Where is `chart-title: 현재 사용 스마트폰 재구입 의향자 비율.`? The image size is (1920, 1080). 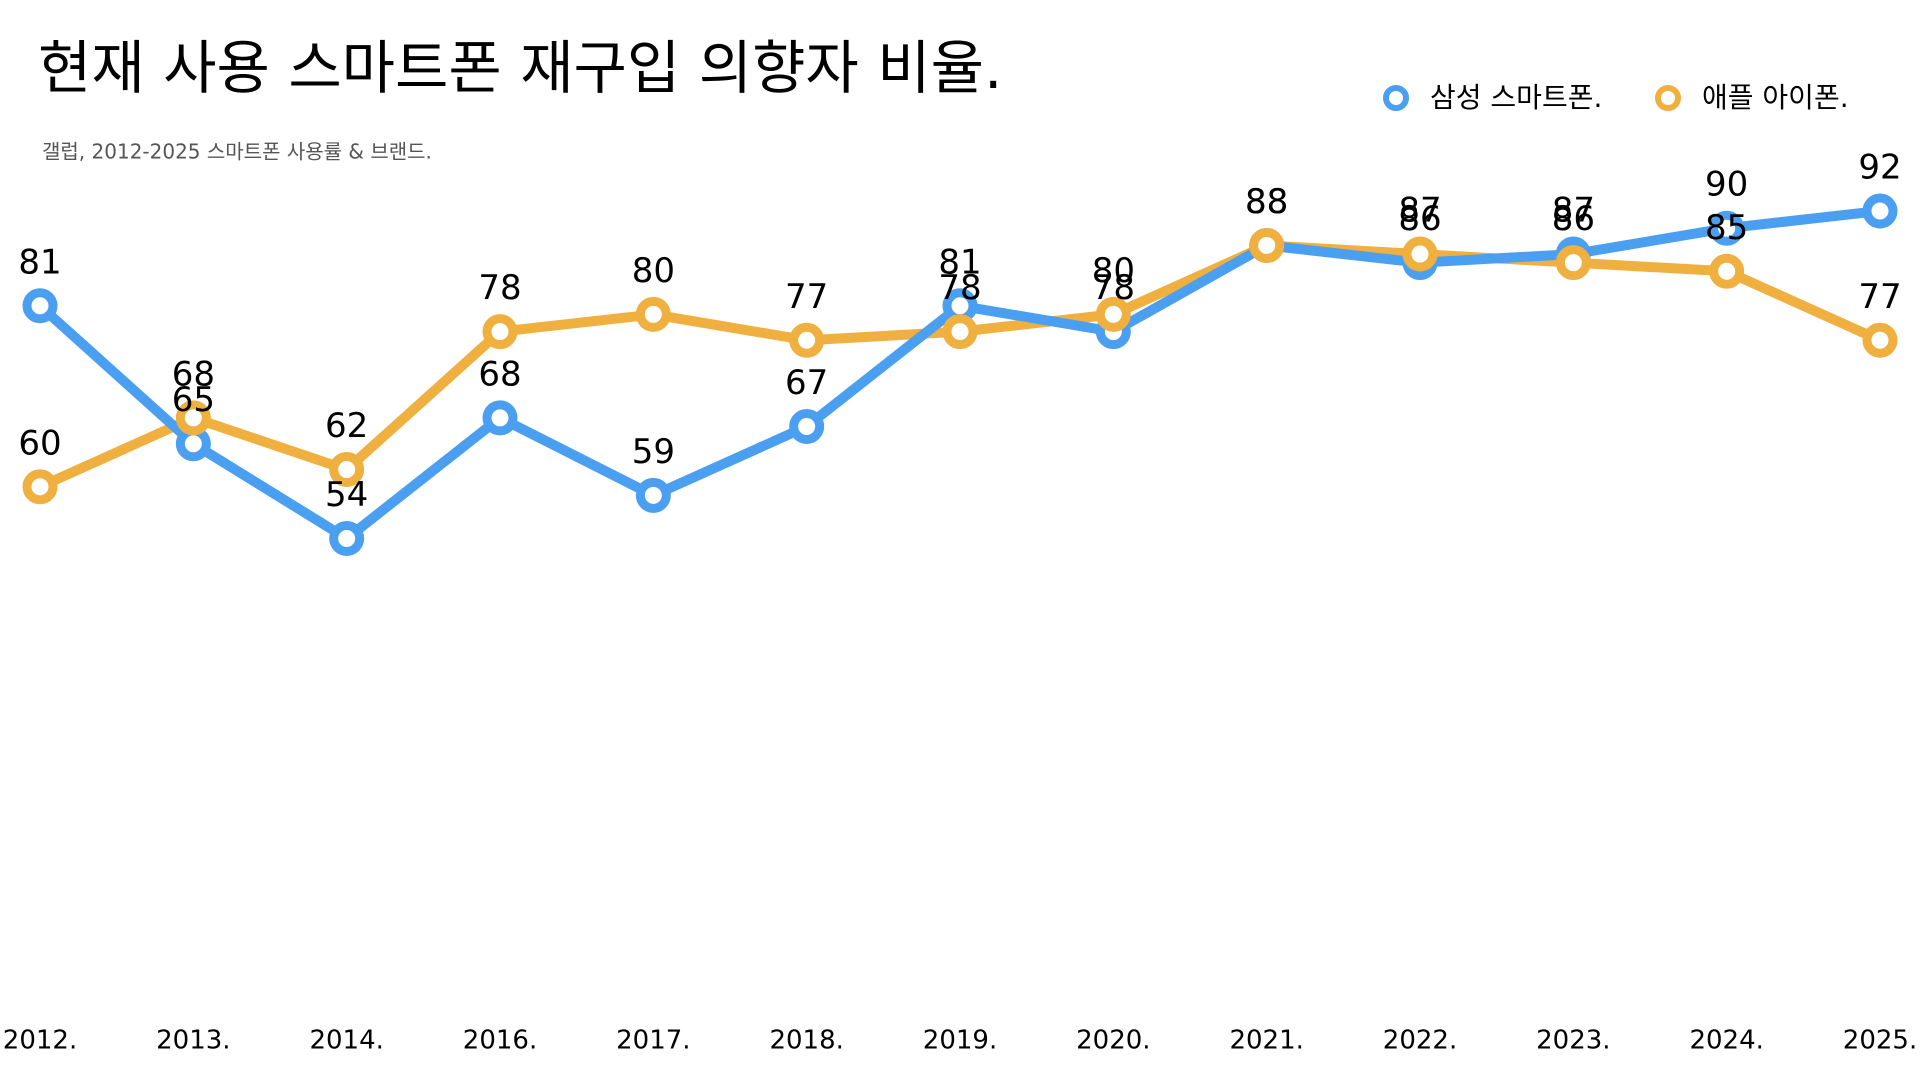
chart-title: 현재 사용 스마트폰 재구입 의향자 비율. is located at coordinates (520, 68).